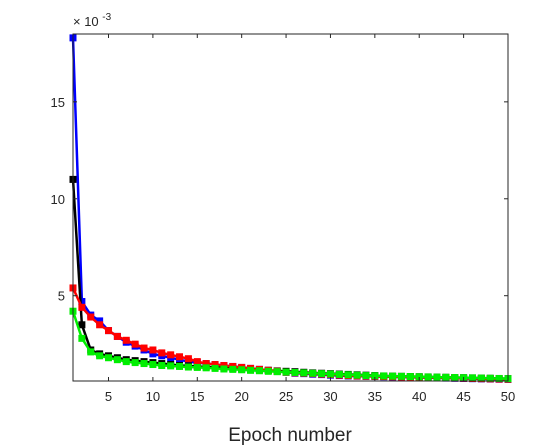  Describe the element at coordinates (508, 396) in the screenshot. I see `x-tick-label: 50` at that location.